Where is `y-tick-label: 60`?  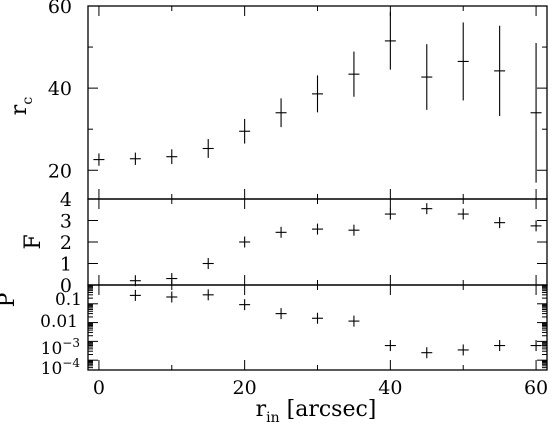
y-tick-label: 60 is located at coordinates (60, 9).